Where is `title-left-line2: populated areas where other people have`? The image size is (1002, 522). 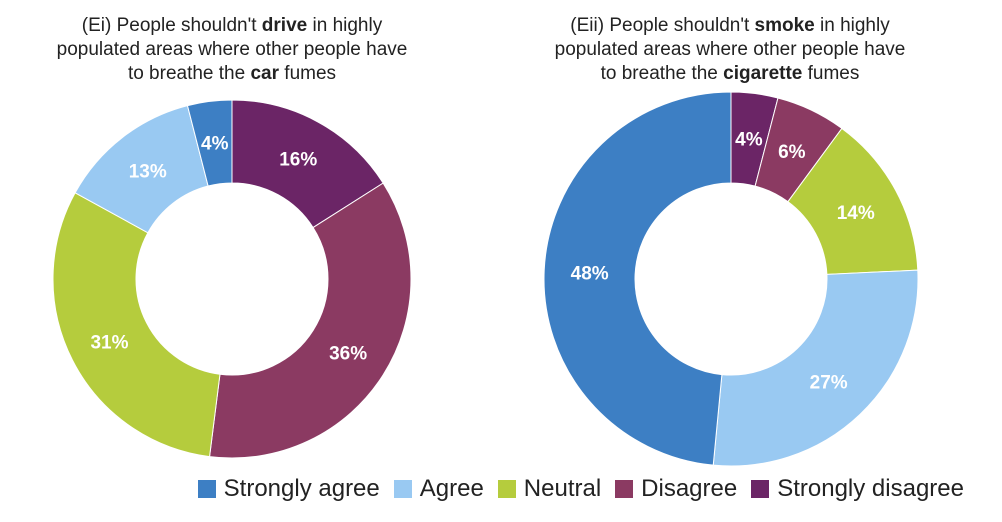 title-left-line2: populated areas where other people have is located at coordinates (232, 49).